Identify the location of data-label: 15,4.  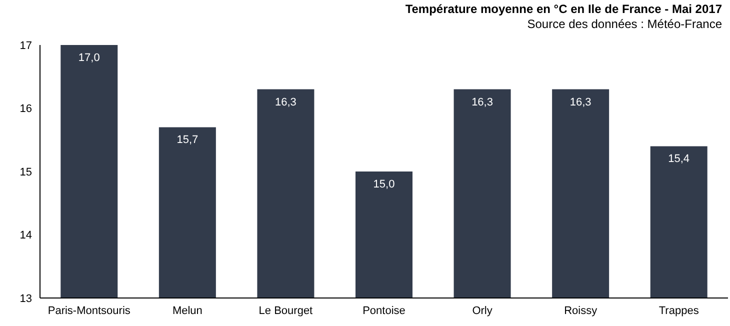
(679, 159).